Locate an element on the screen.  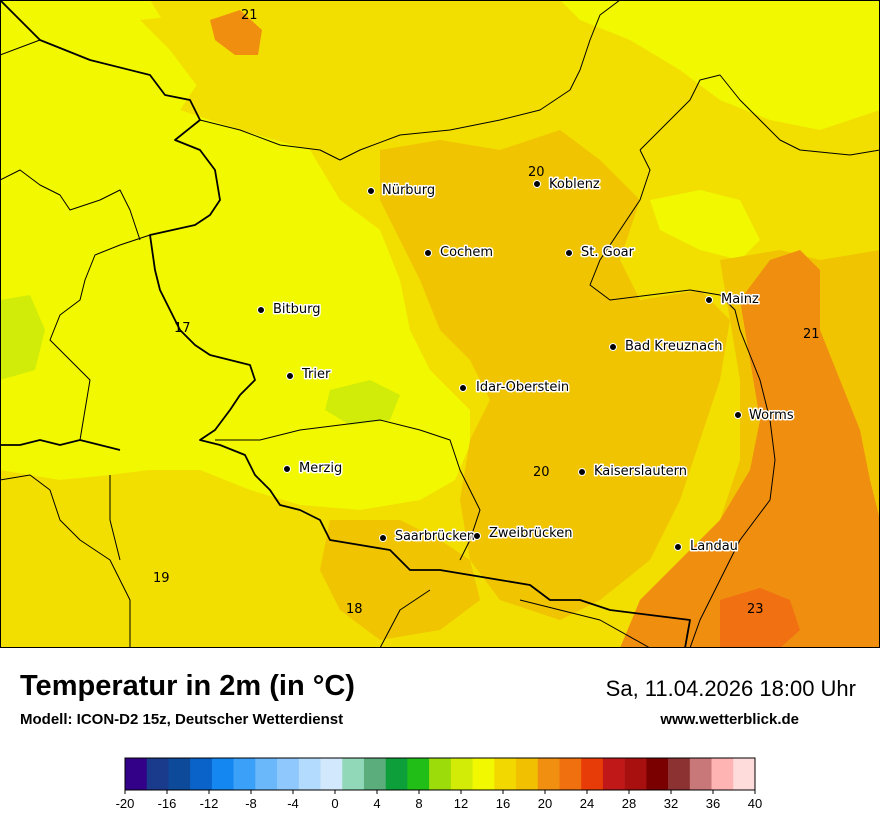
legend-tick-label: 24 is located at coordinates (587, 803).